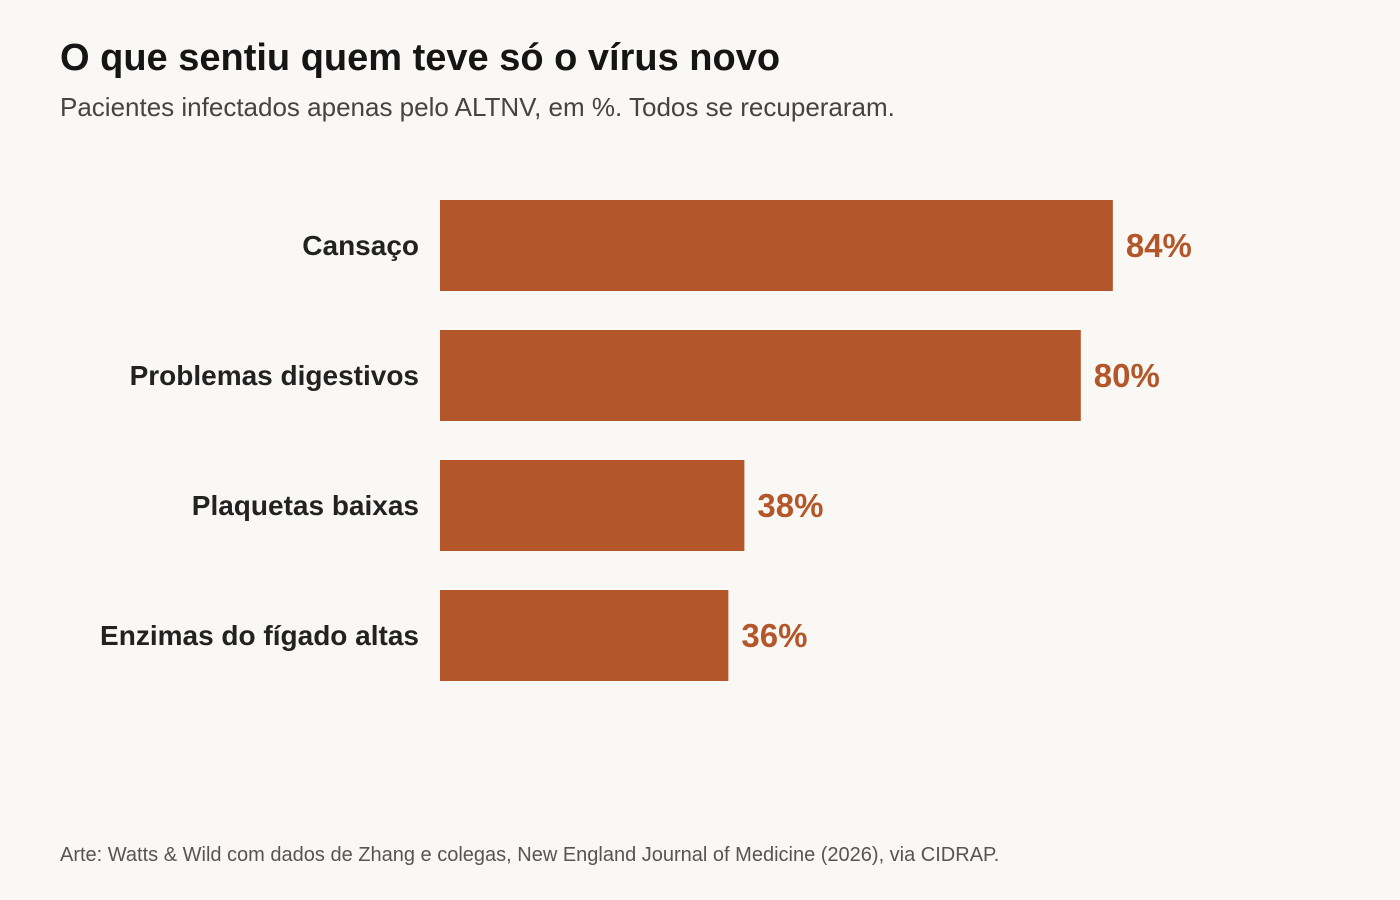 The image size is (1400, 900). What do you see at coordinates (305, 505) in the screenshot?
I see `category-label: Plaquetas baixas` at bounding box center [305, 505].